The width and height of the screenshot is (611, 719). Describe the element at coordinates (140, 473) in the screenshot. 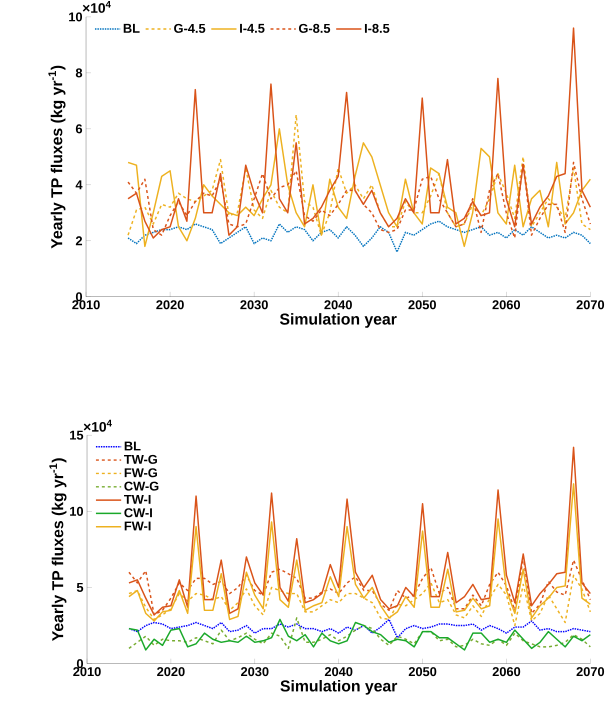

I see `legend-label: FW-G` at that location.